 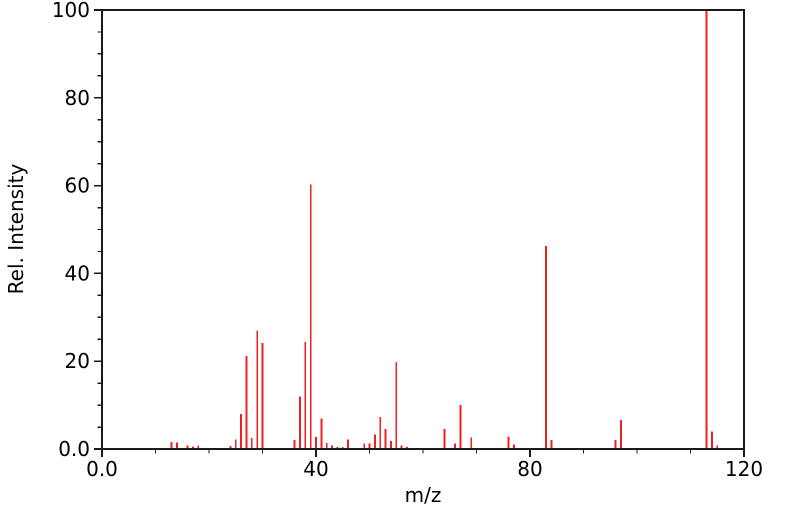 What do you see at coordinates (16, 229) in the screenshot?
I see `y-axis-label: Rel. Intensity` at bounding box center [16, 229].